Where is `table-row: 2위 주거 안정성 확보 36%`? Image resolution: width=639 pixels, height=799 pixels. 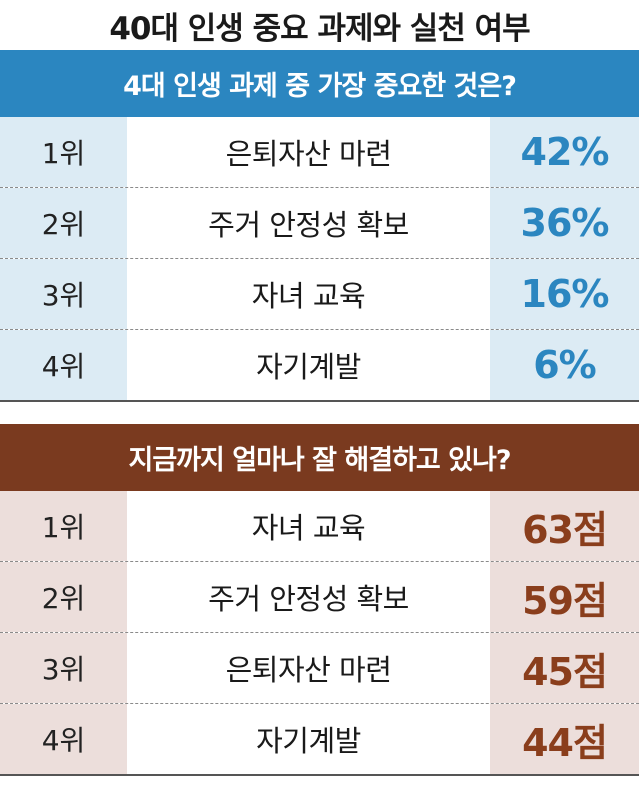 table-row: 2위 주거 안정성 확보 36% is located at coordinates (319, 223).